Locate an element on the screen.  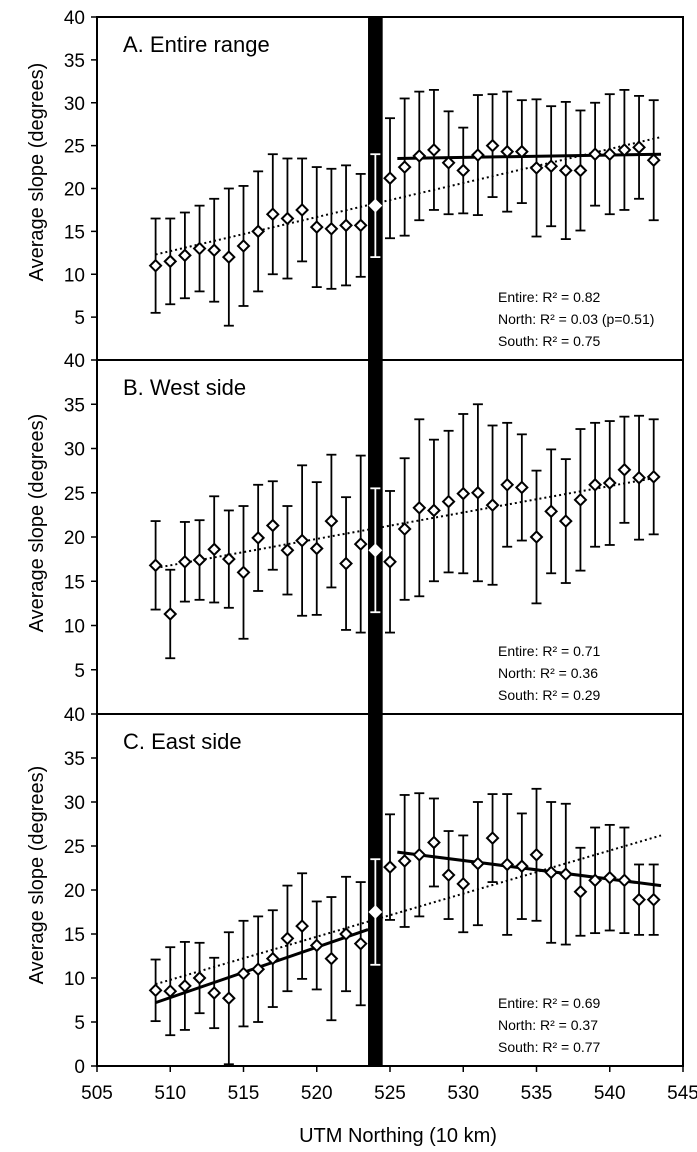
panel-title-a: A. Entire range is located at coordinates (196, 44).